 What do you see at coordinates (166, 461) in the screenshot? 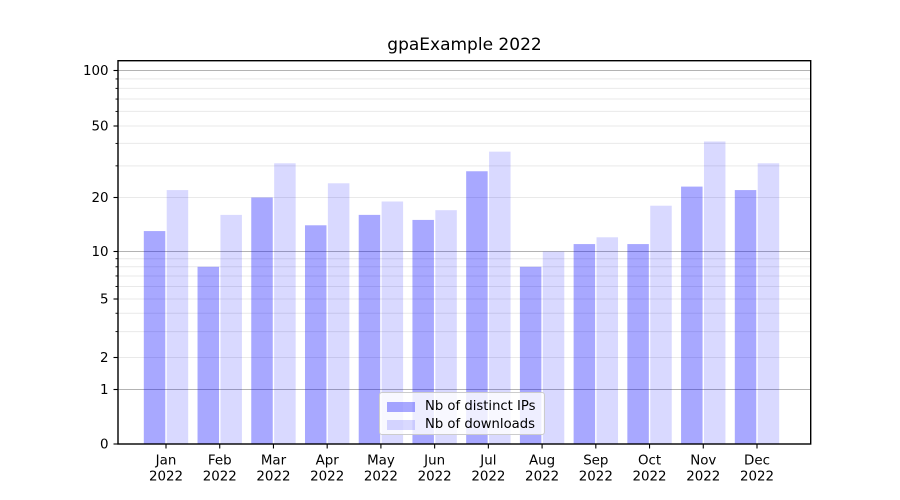
I see `x-tick-label-month: Jan` at bounding box center [166, 461].